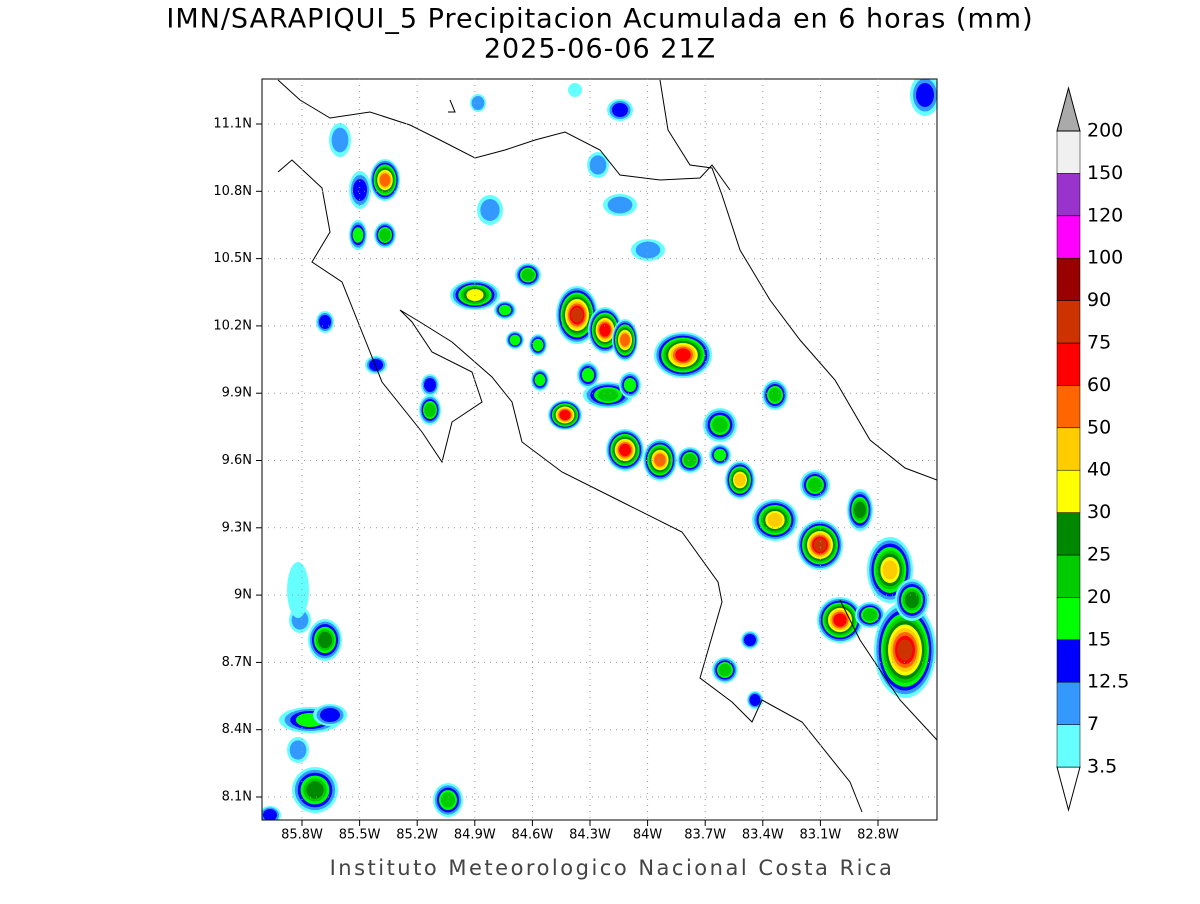 The height and width of the screenshot is (904, 1200). Describe the element at coordinates (600, 49) in the screenshot. I see `subtitle: 2025-06-06 21Z` at that location.